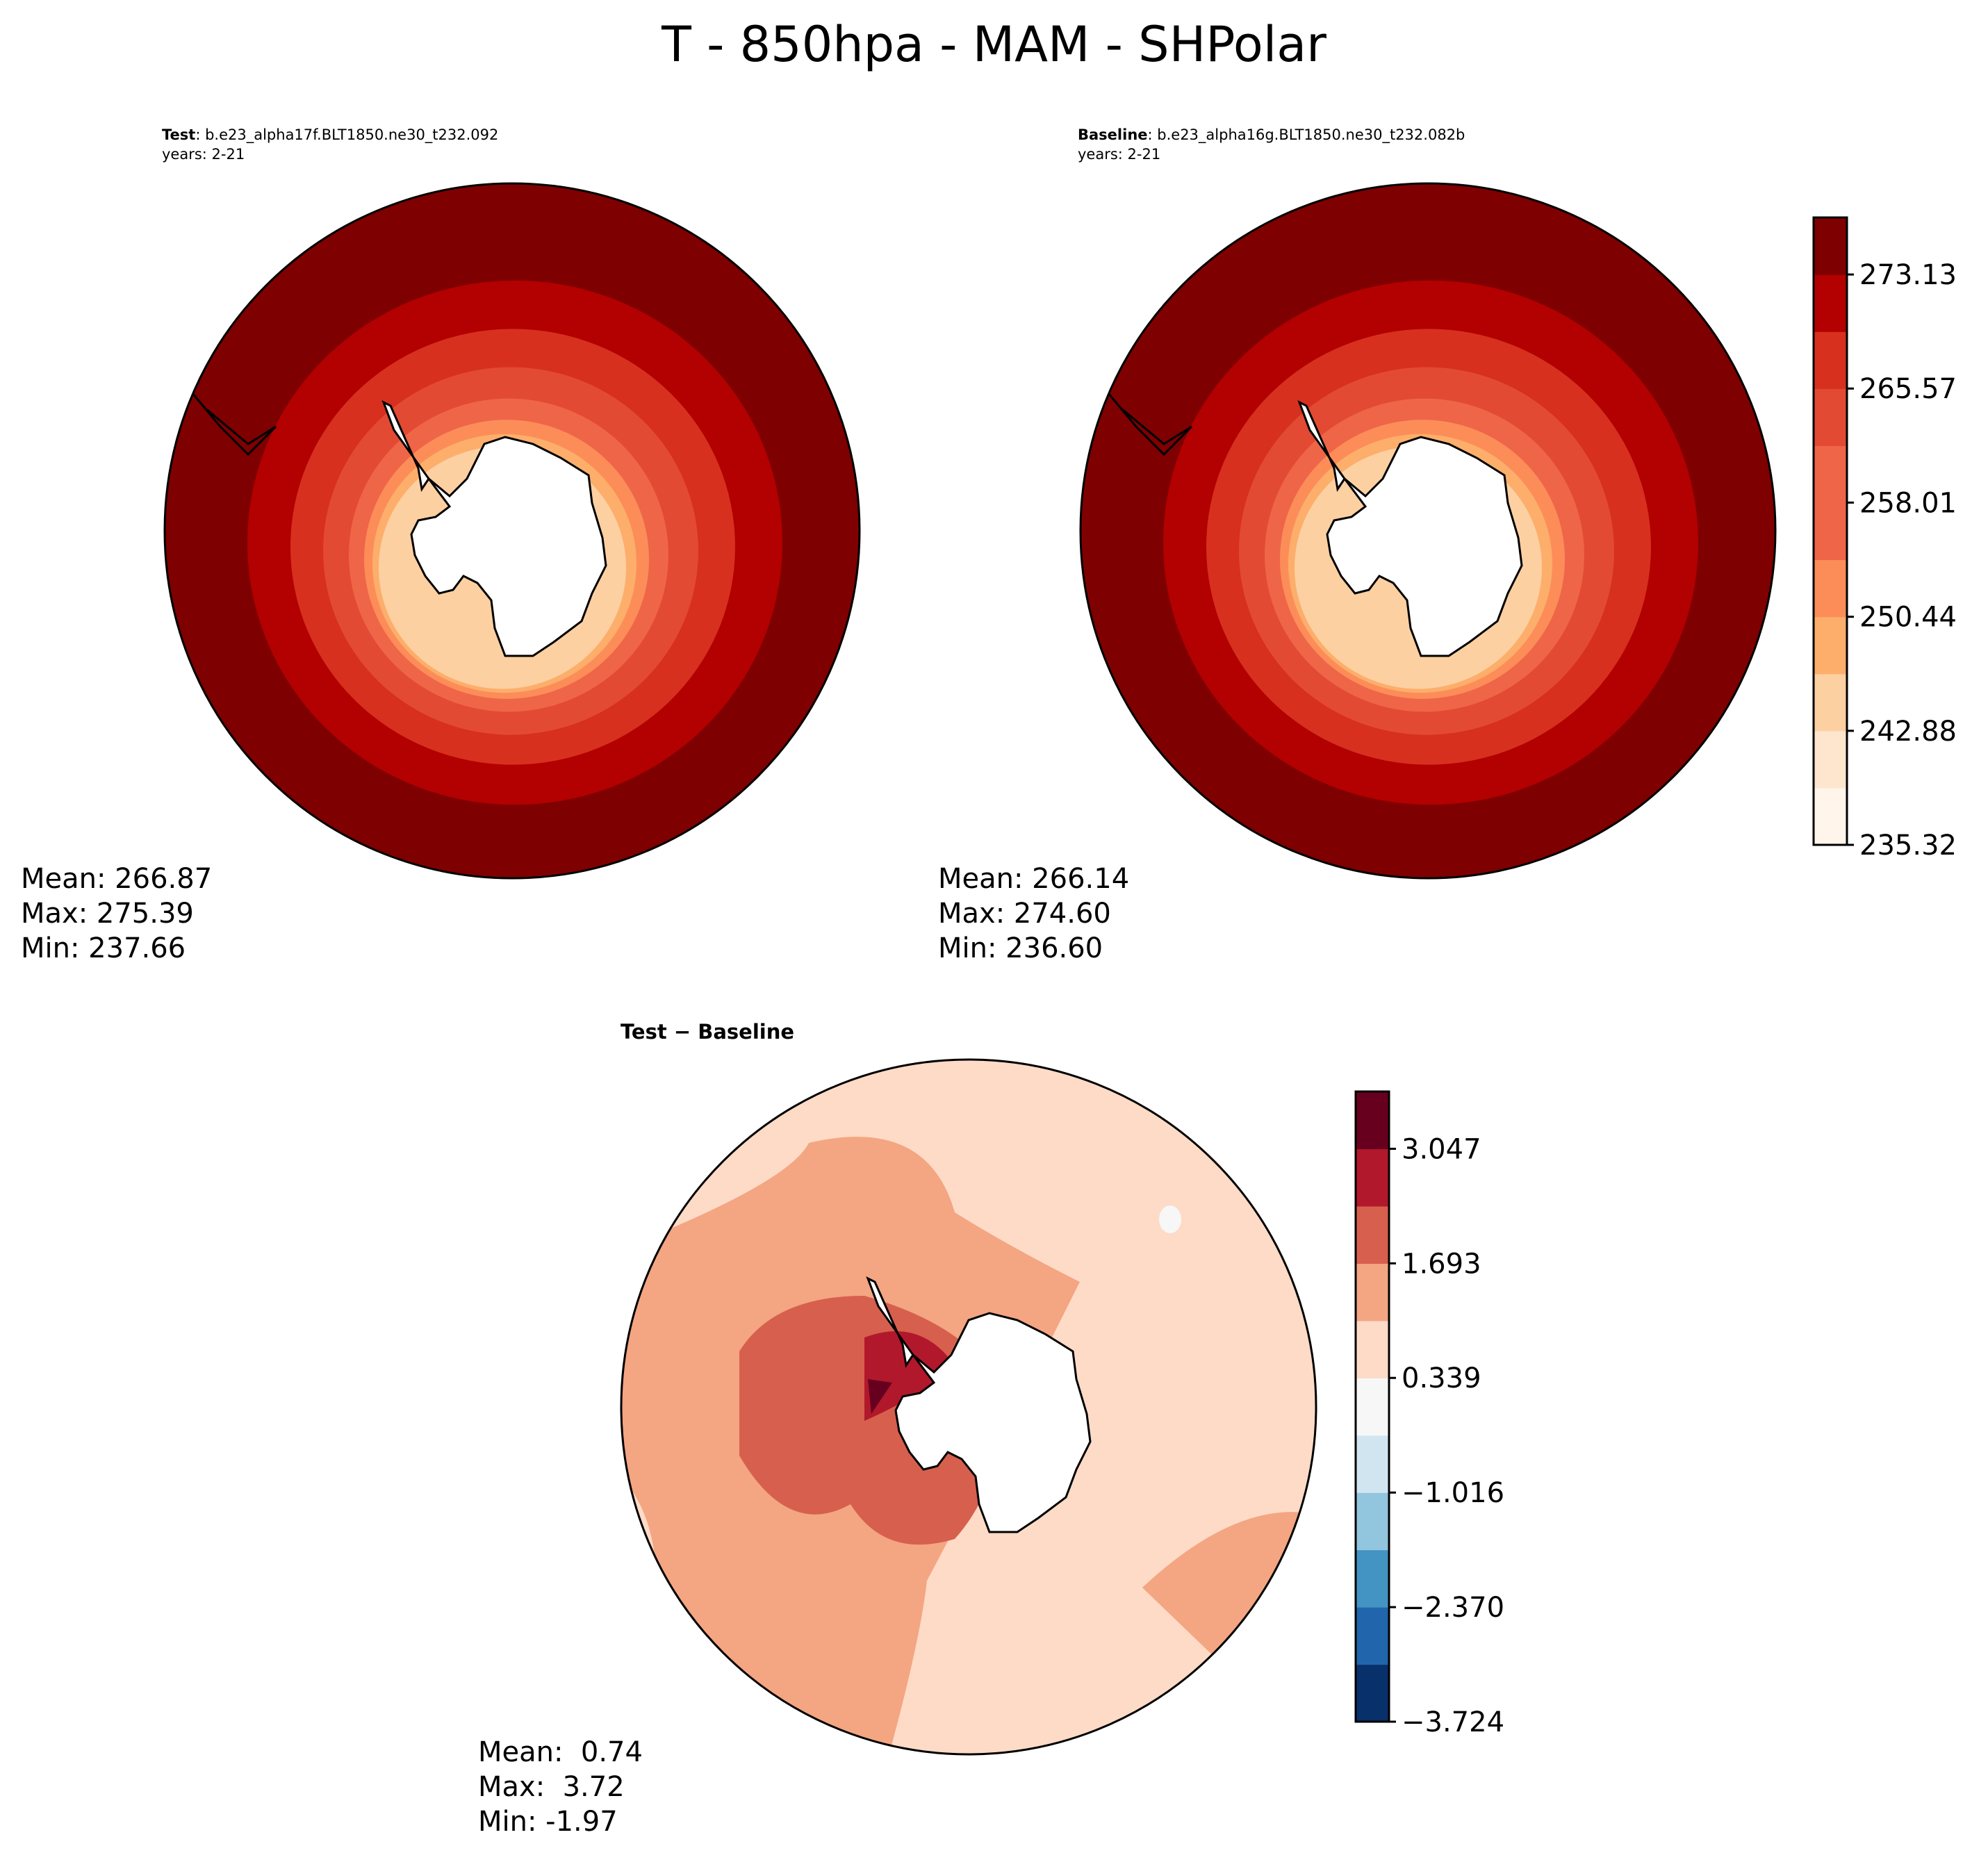  Describe the element at coordinates (1441, 1149) in the screenshot. I see `difference-colorbar-tick-label: 3.047` at that location.